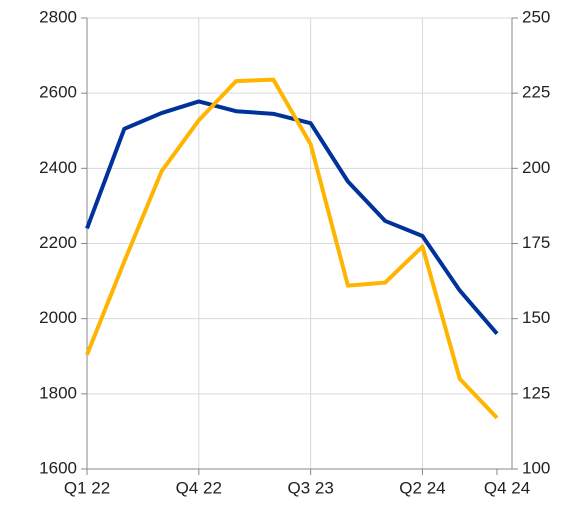 This screenshot has width=577, height=512. I want to click on x-tick-label: Q2 24, so click(422, 487).